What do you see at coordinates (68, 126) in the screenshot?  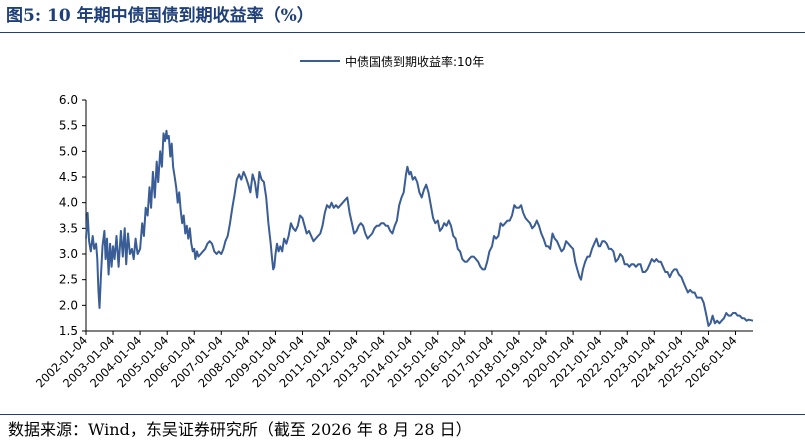 I see `y-tick-label: 5.5` at bounding box center [68, 126].